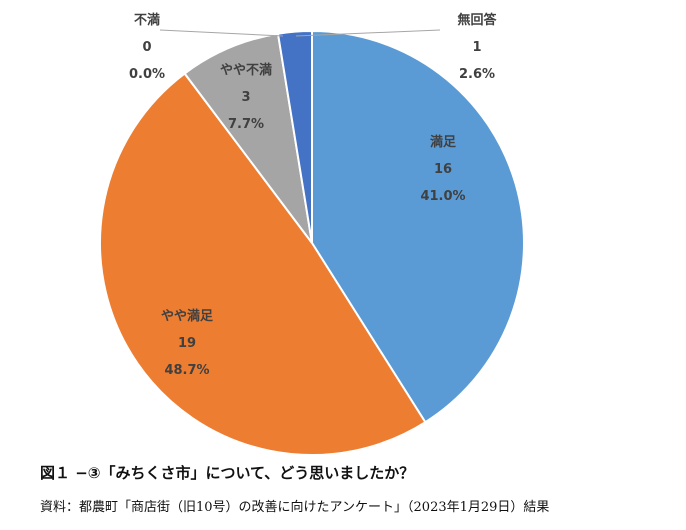  Describe the element at coordinates (187, 316) in the screenshot. I see `slice-label-name-yaya_manzoku: やや満足` at that location.